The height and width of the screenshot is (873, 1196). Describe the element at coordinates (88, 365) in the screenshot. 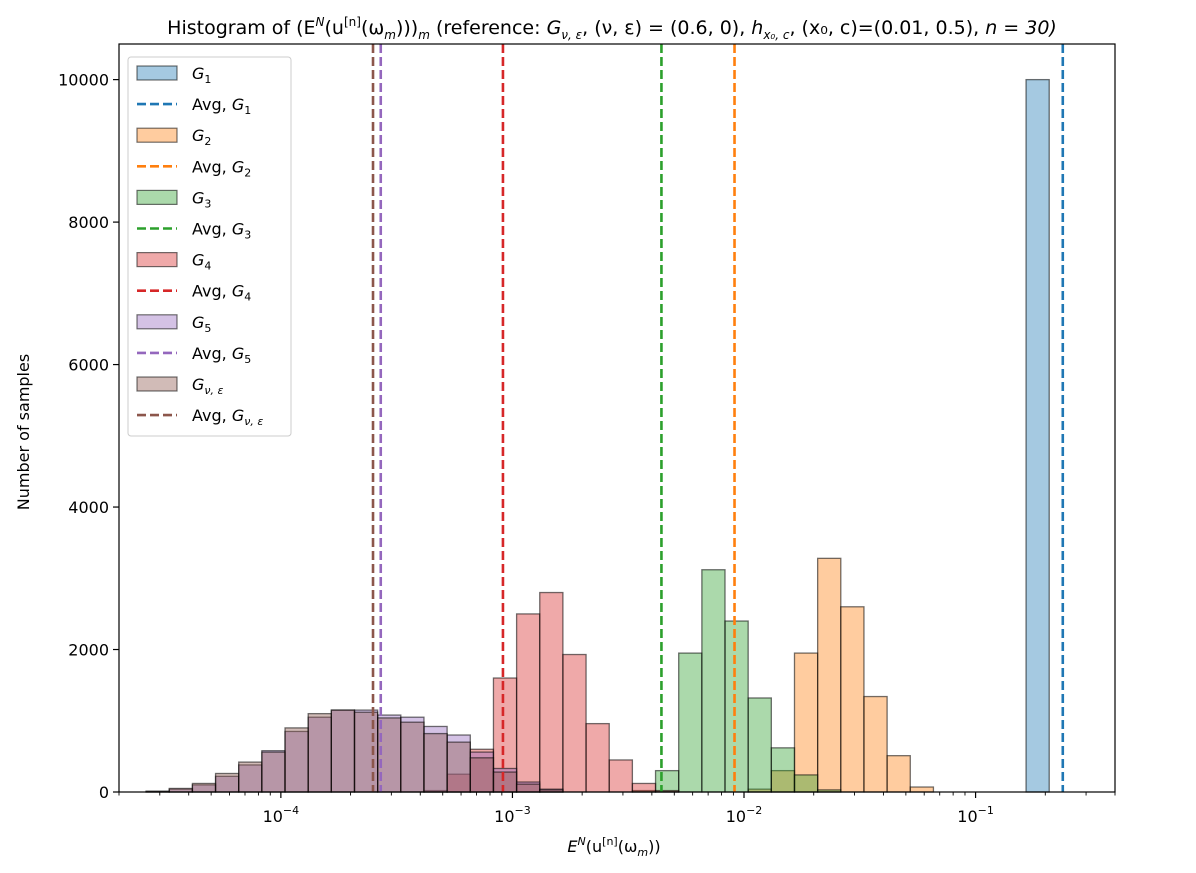

I see `y-tick-label-6000: 6000` at that location.